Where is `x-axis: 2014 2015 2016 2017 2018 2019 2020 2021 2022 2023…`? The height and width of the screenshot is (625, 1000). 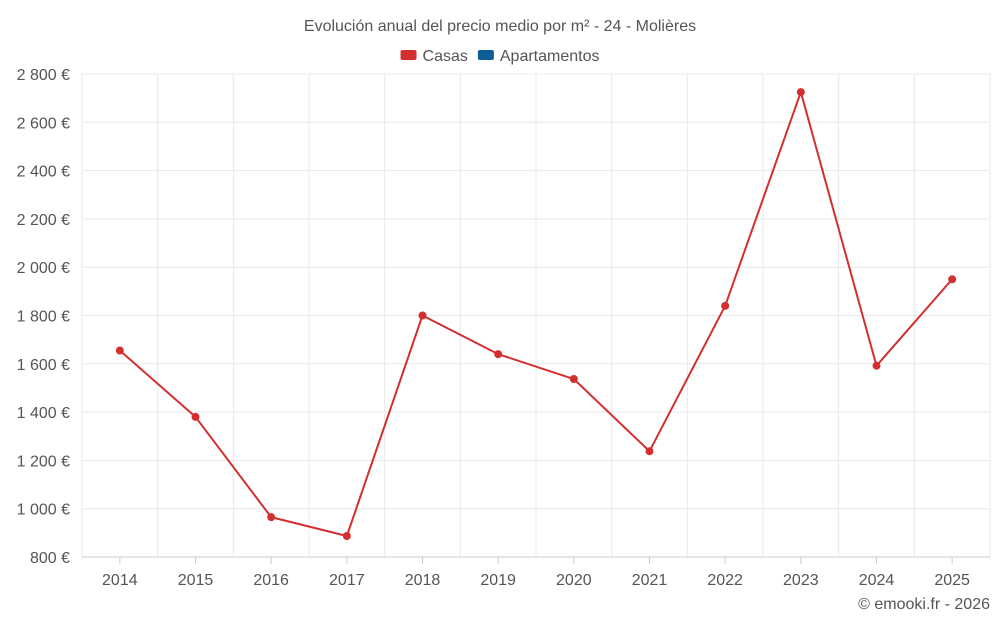
x-axis: 2014 2015 2016 2017 2018 2019 2020 2021 2022 2023… is located at coordinates (536, 573).